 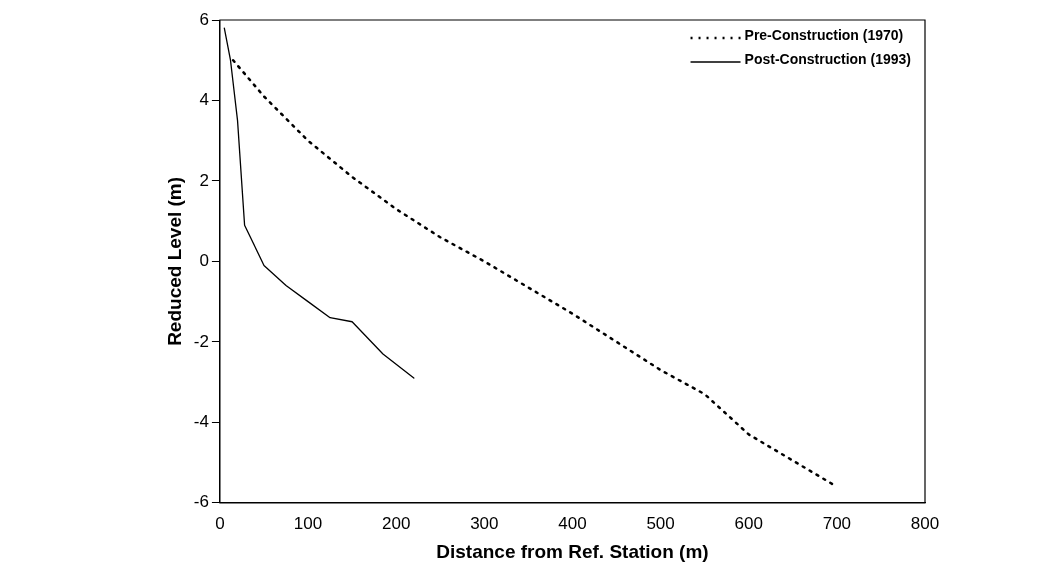 What do you see at coordinates (748, 523) in the screenshot?
I see `x-tick-label: 600` at bounding box center [748, 523].